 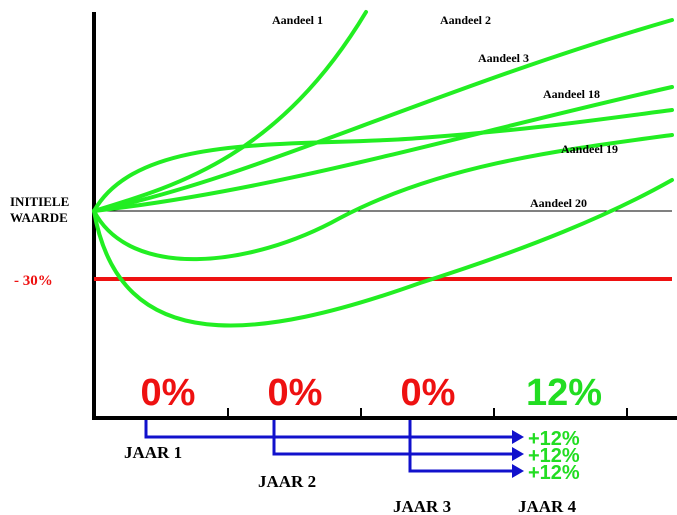 What do you see at coordinates (39, 201) in the screenshot?
I see `initial-value-label-line1: INITIELE` at bounding box center [39, 201].